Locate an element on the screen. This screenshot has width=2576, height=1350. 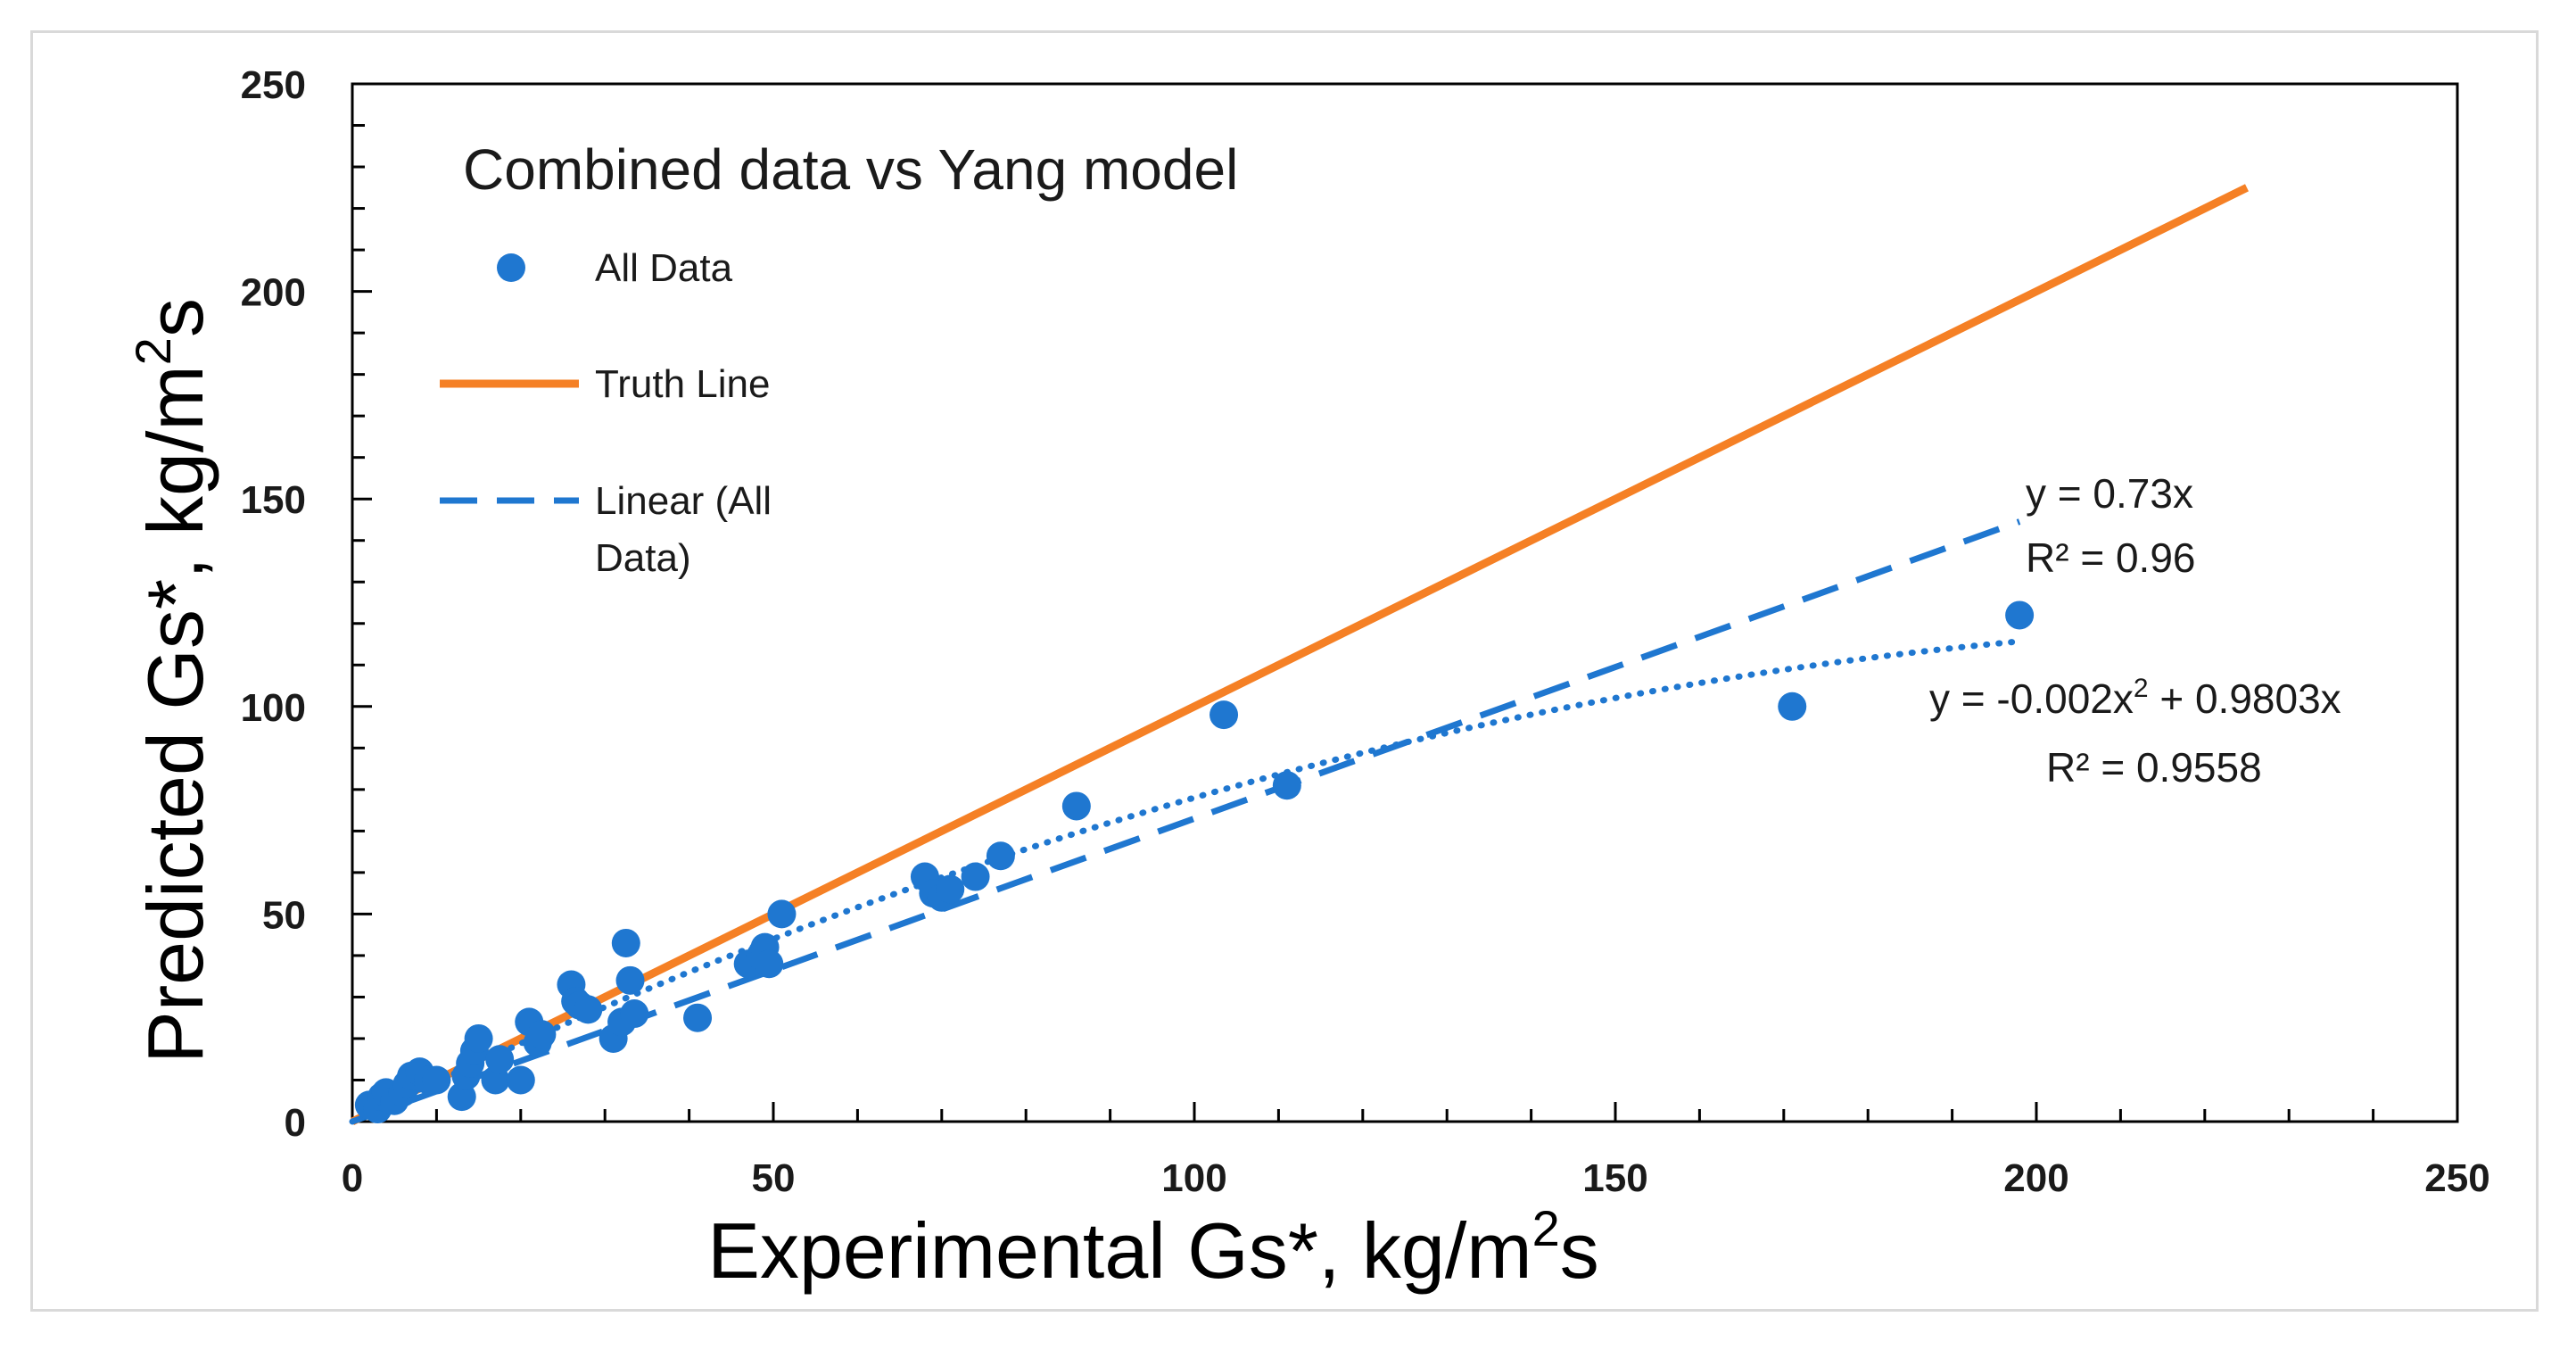
y-tick-label: 150 is located at coordinates (274, 500).